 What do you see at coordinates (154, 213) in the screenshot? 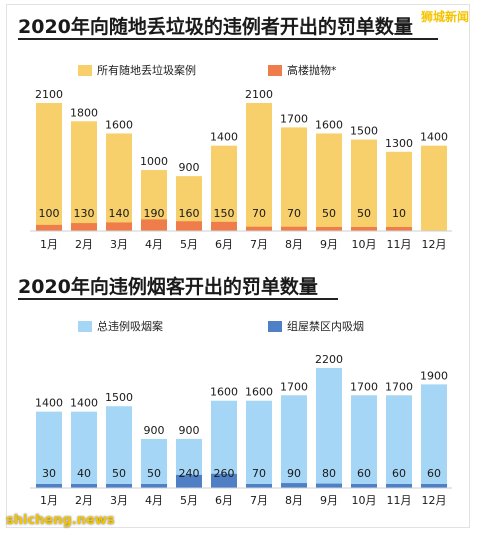
I see `chart1-label-sub-3: 190` at bounding box center [154, 213].